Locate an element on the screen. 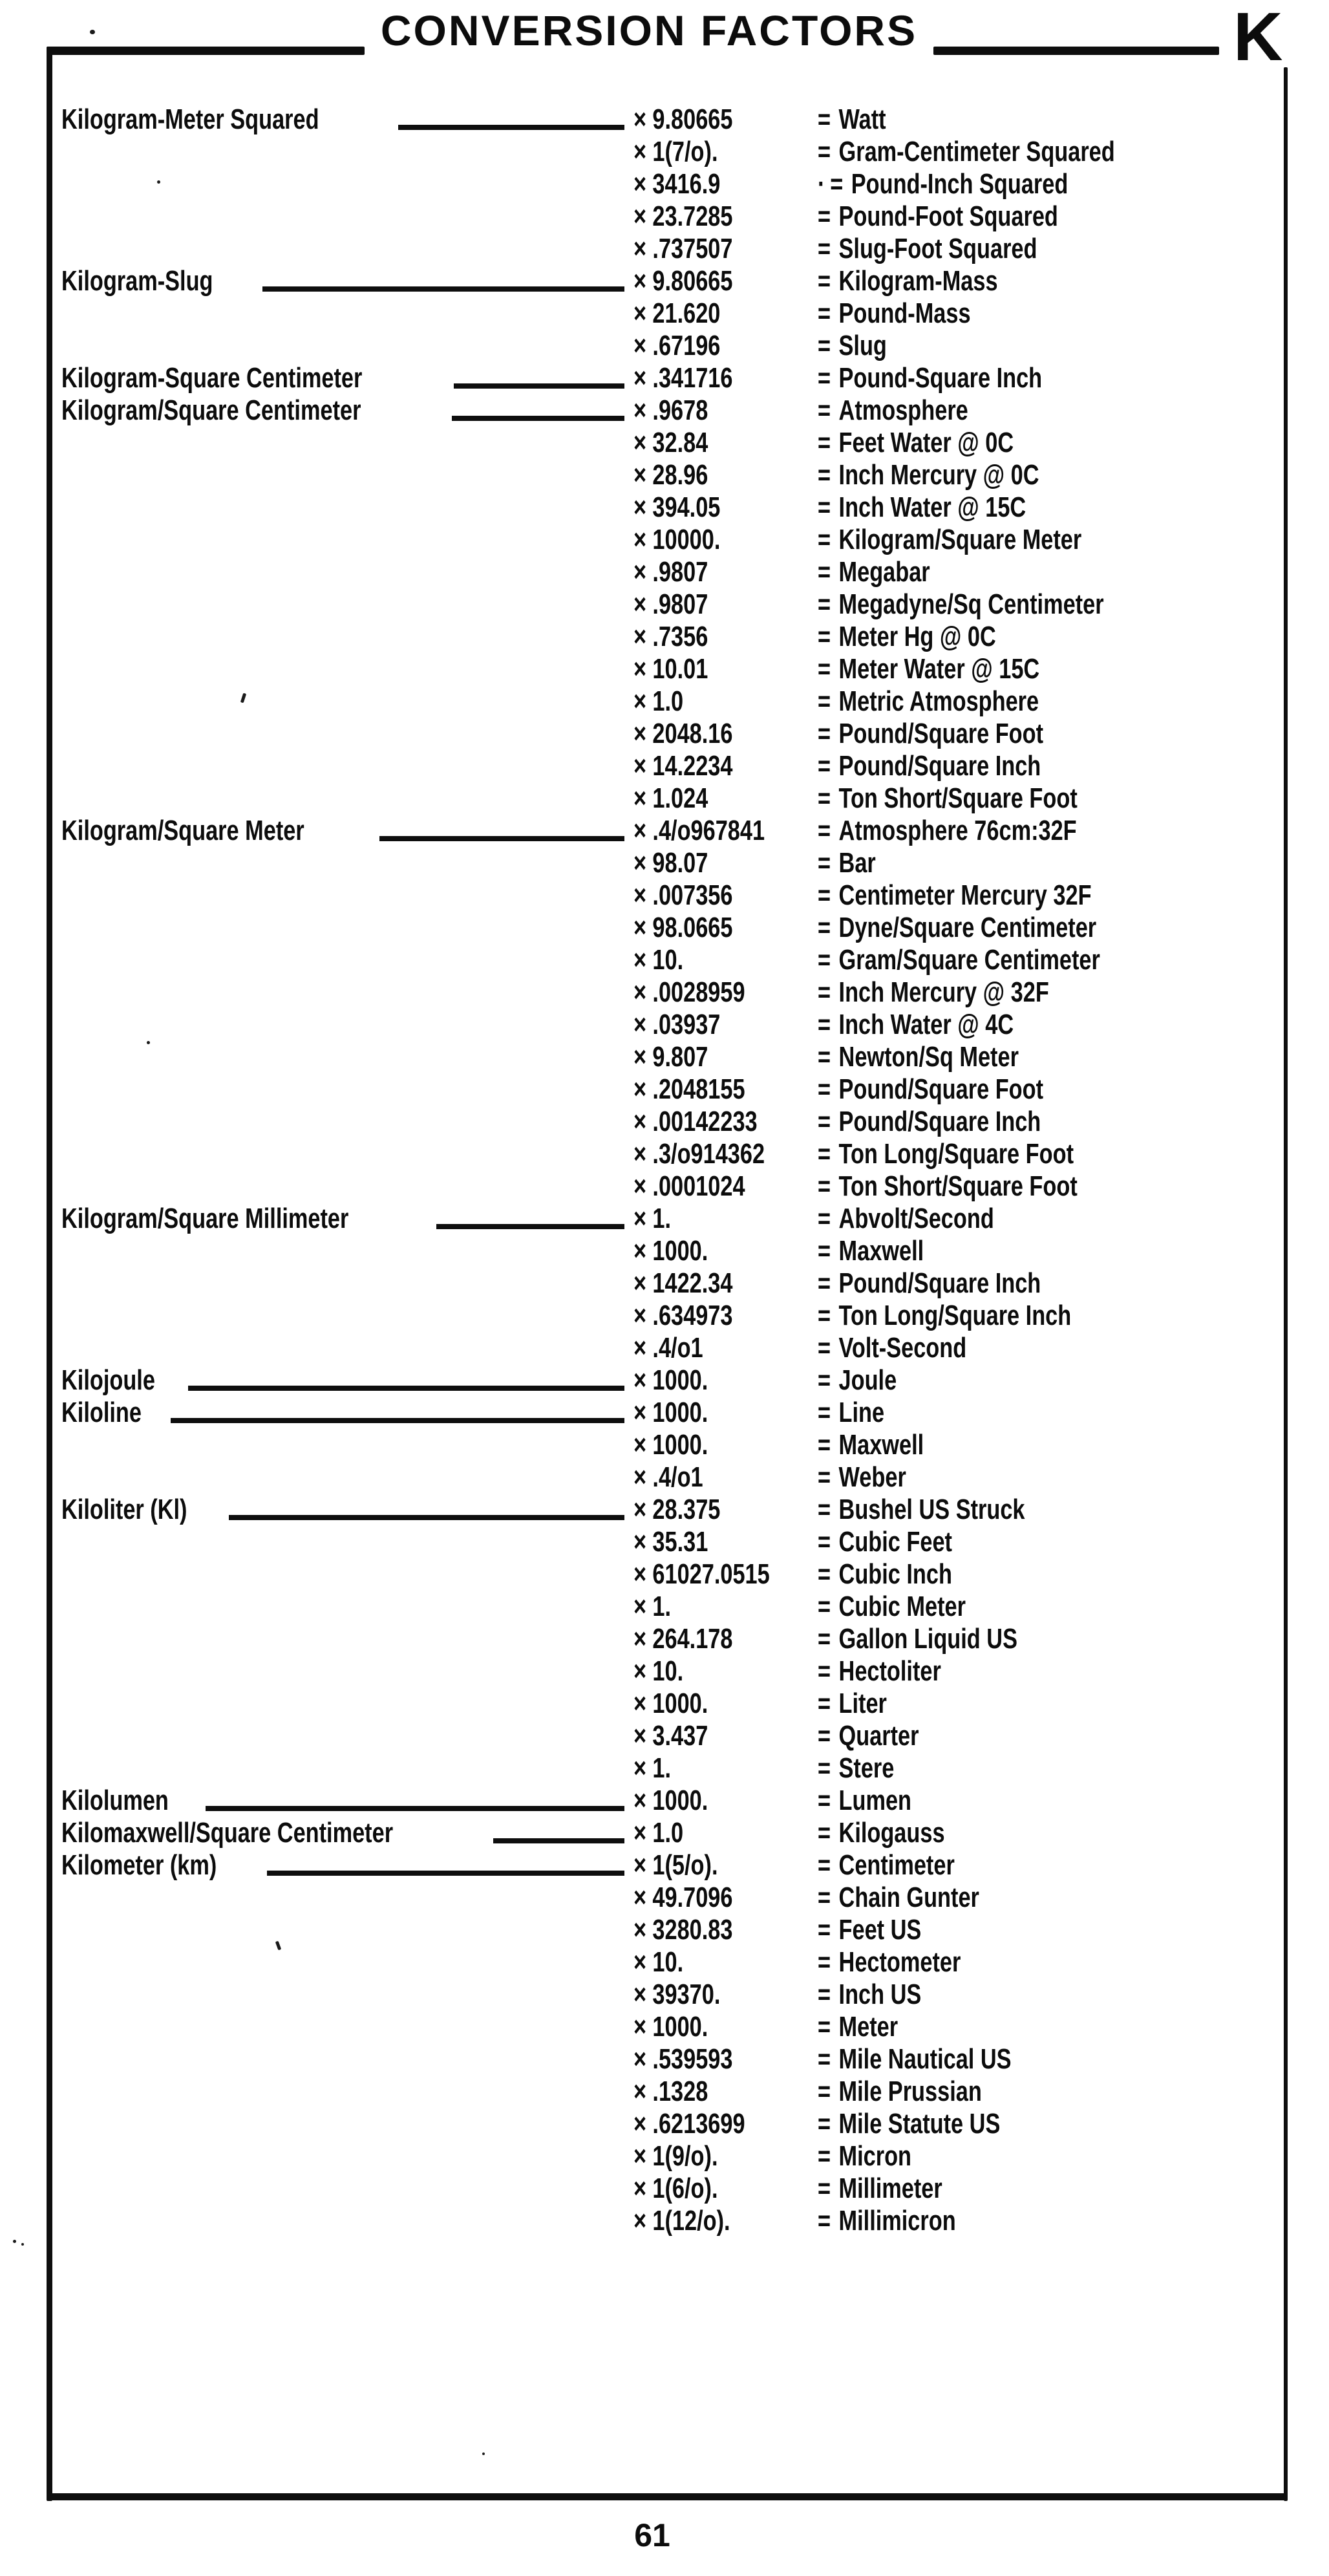 The image size is (1329, 2576). table-row: × .539593 = Mile Nautical US is located at coordinates (664, 2059).